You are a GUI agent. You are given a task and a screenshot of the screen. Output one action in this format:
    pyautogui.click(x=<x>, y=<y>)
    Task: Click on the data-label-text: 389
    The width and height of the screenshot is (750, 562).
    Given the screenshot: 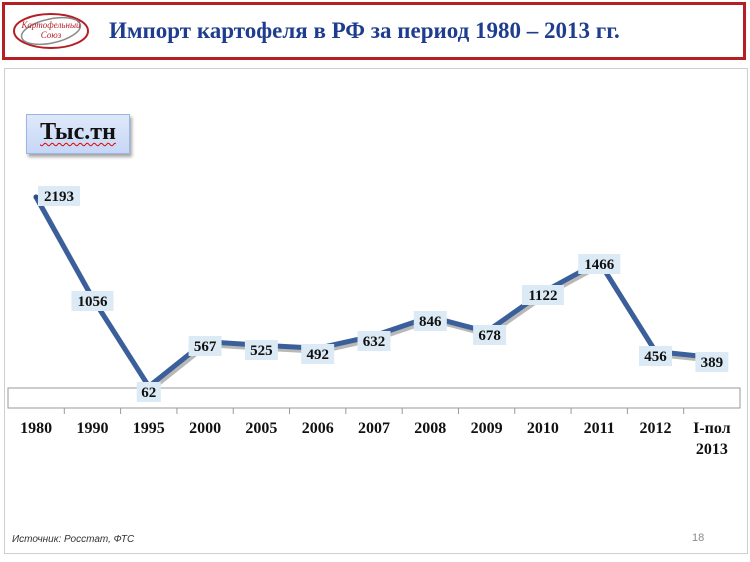 What is the action you would take?
    pyautogui.click(x=712, y=363)
    